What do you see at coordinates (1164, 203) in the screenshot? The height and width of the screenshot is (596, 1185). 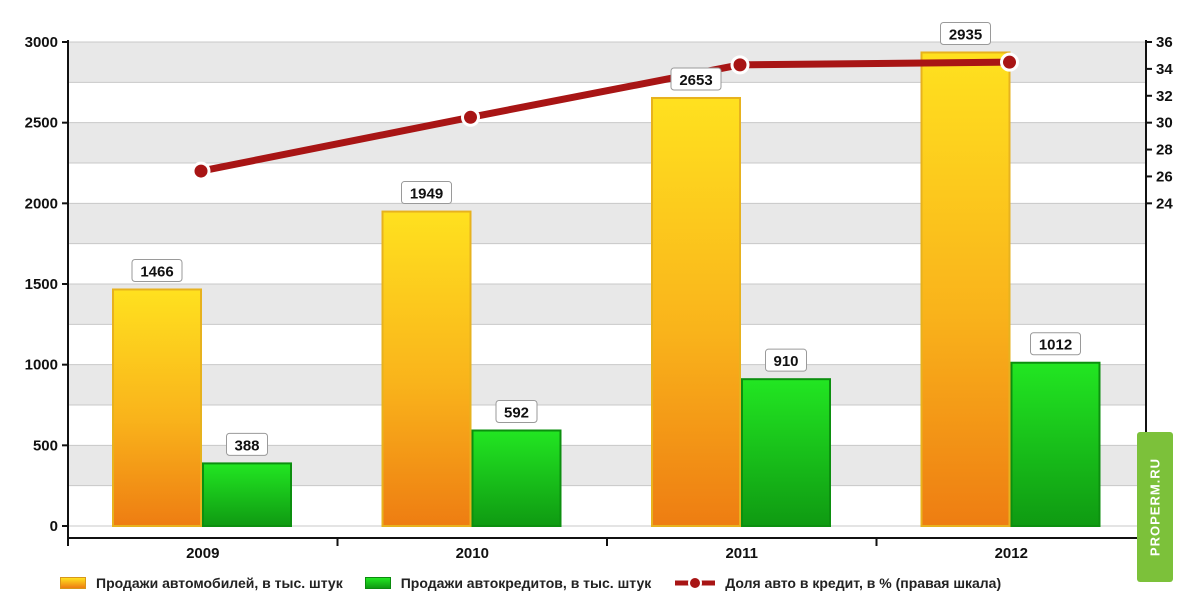 I see `right-tick-label: 24` at bounding box center [1164, 203].